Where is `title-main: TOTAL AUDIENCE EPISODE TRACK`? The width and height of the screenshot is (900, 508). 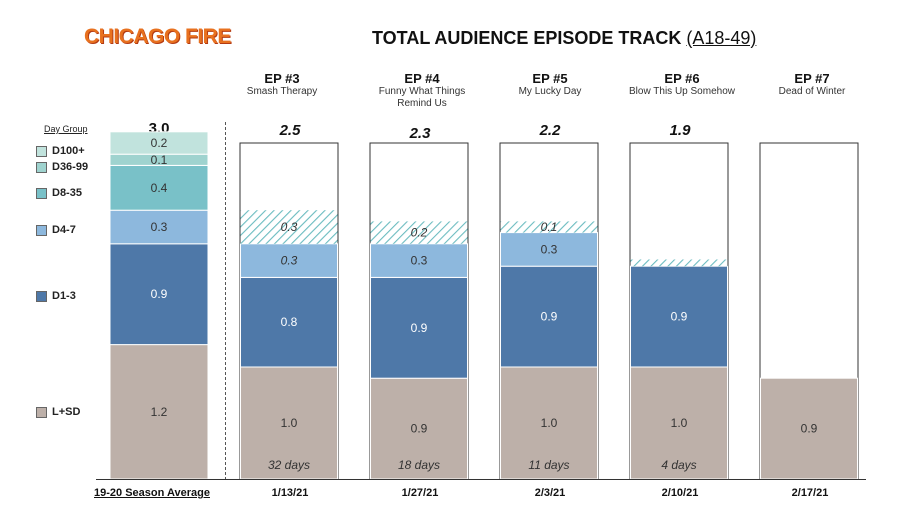
title-main: TOTAL AUDIENCE EPISODE TRACK is located at coordinates (529, 38).